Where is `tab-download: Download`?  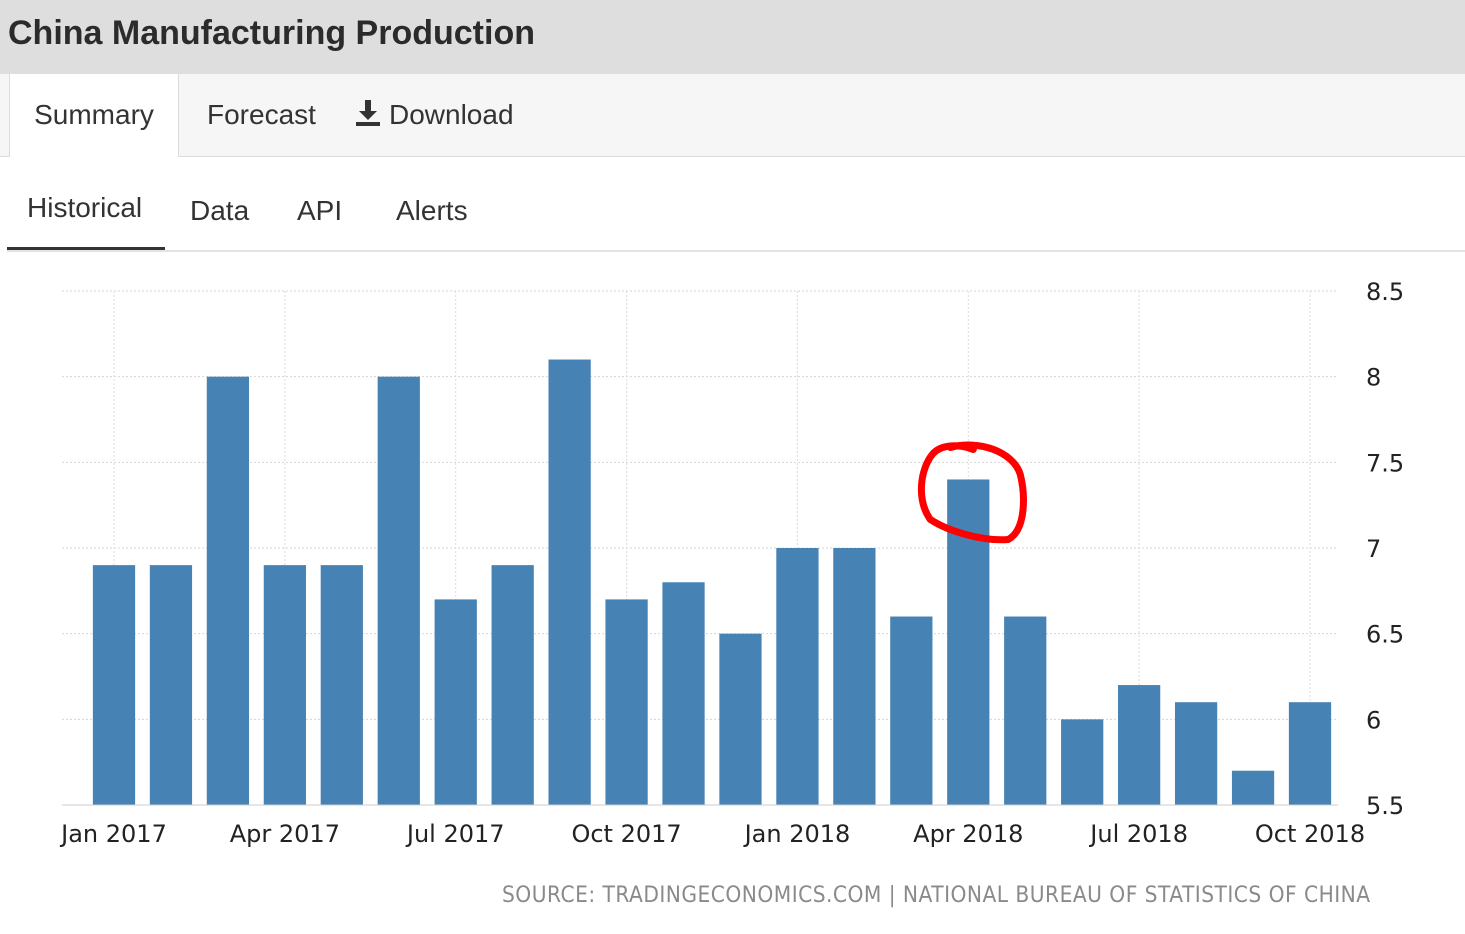 tab-download: Download is located at coordinates (434, 115).